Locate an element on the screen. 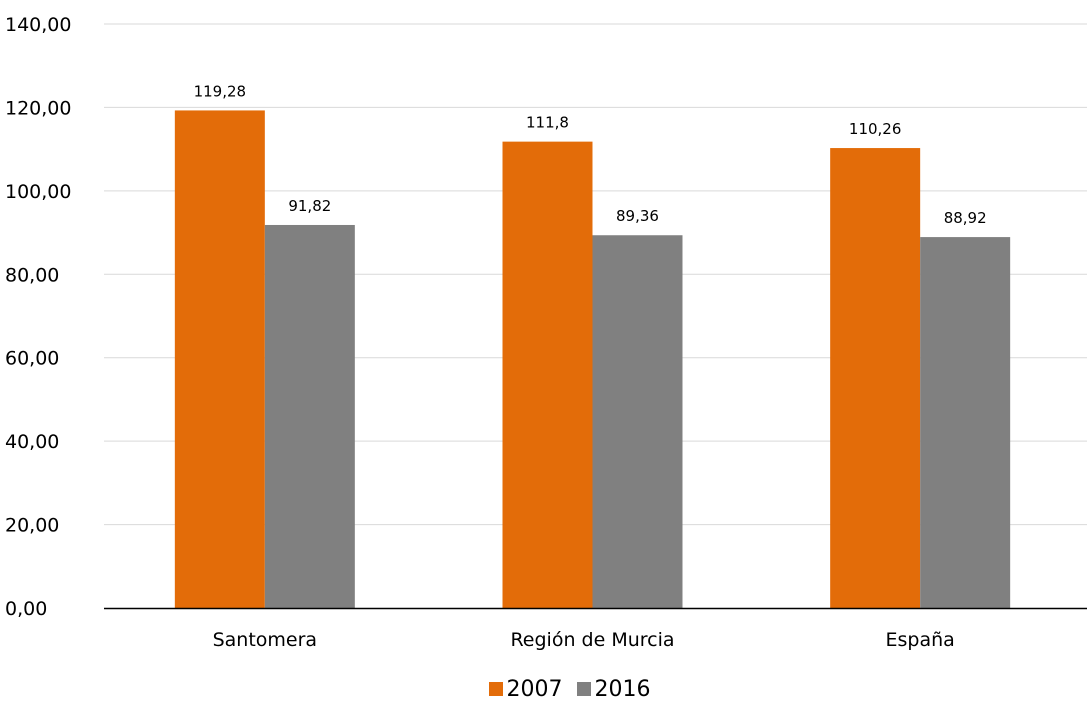 Image resolution: width=1087 pixels, height=715 pixels. y-tick-label: 120,00 is located at coordinates (38, 108).